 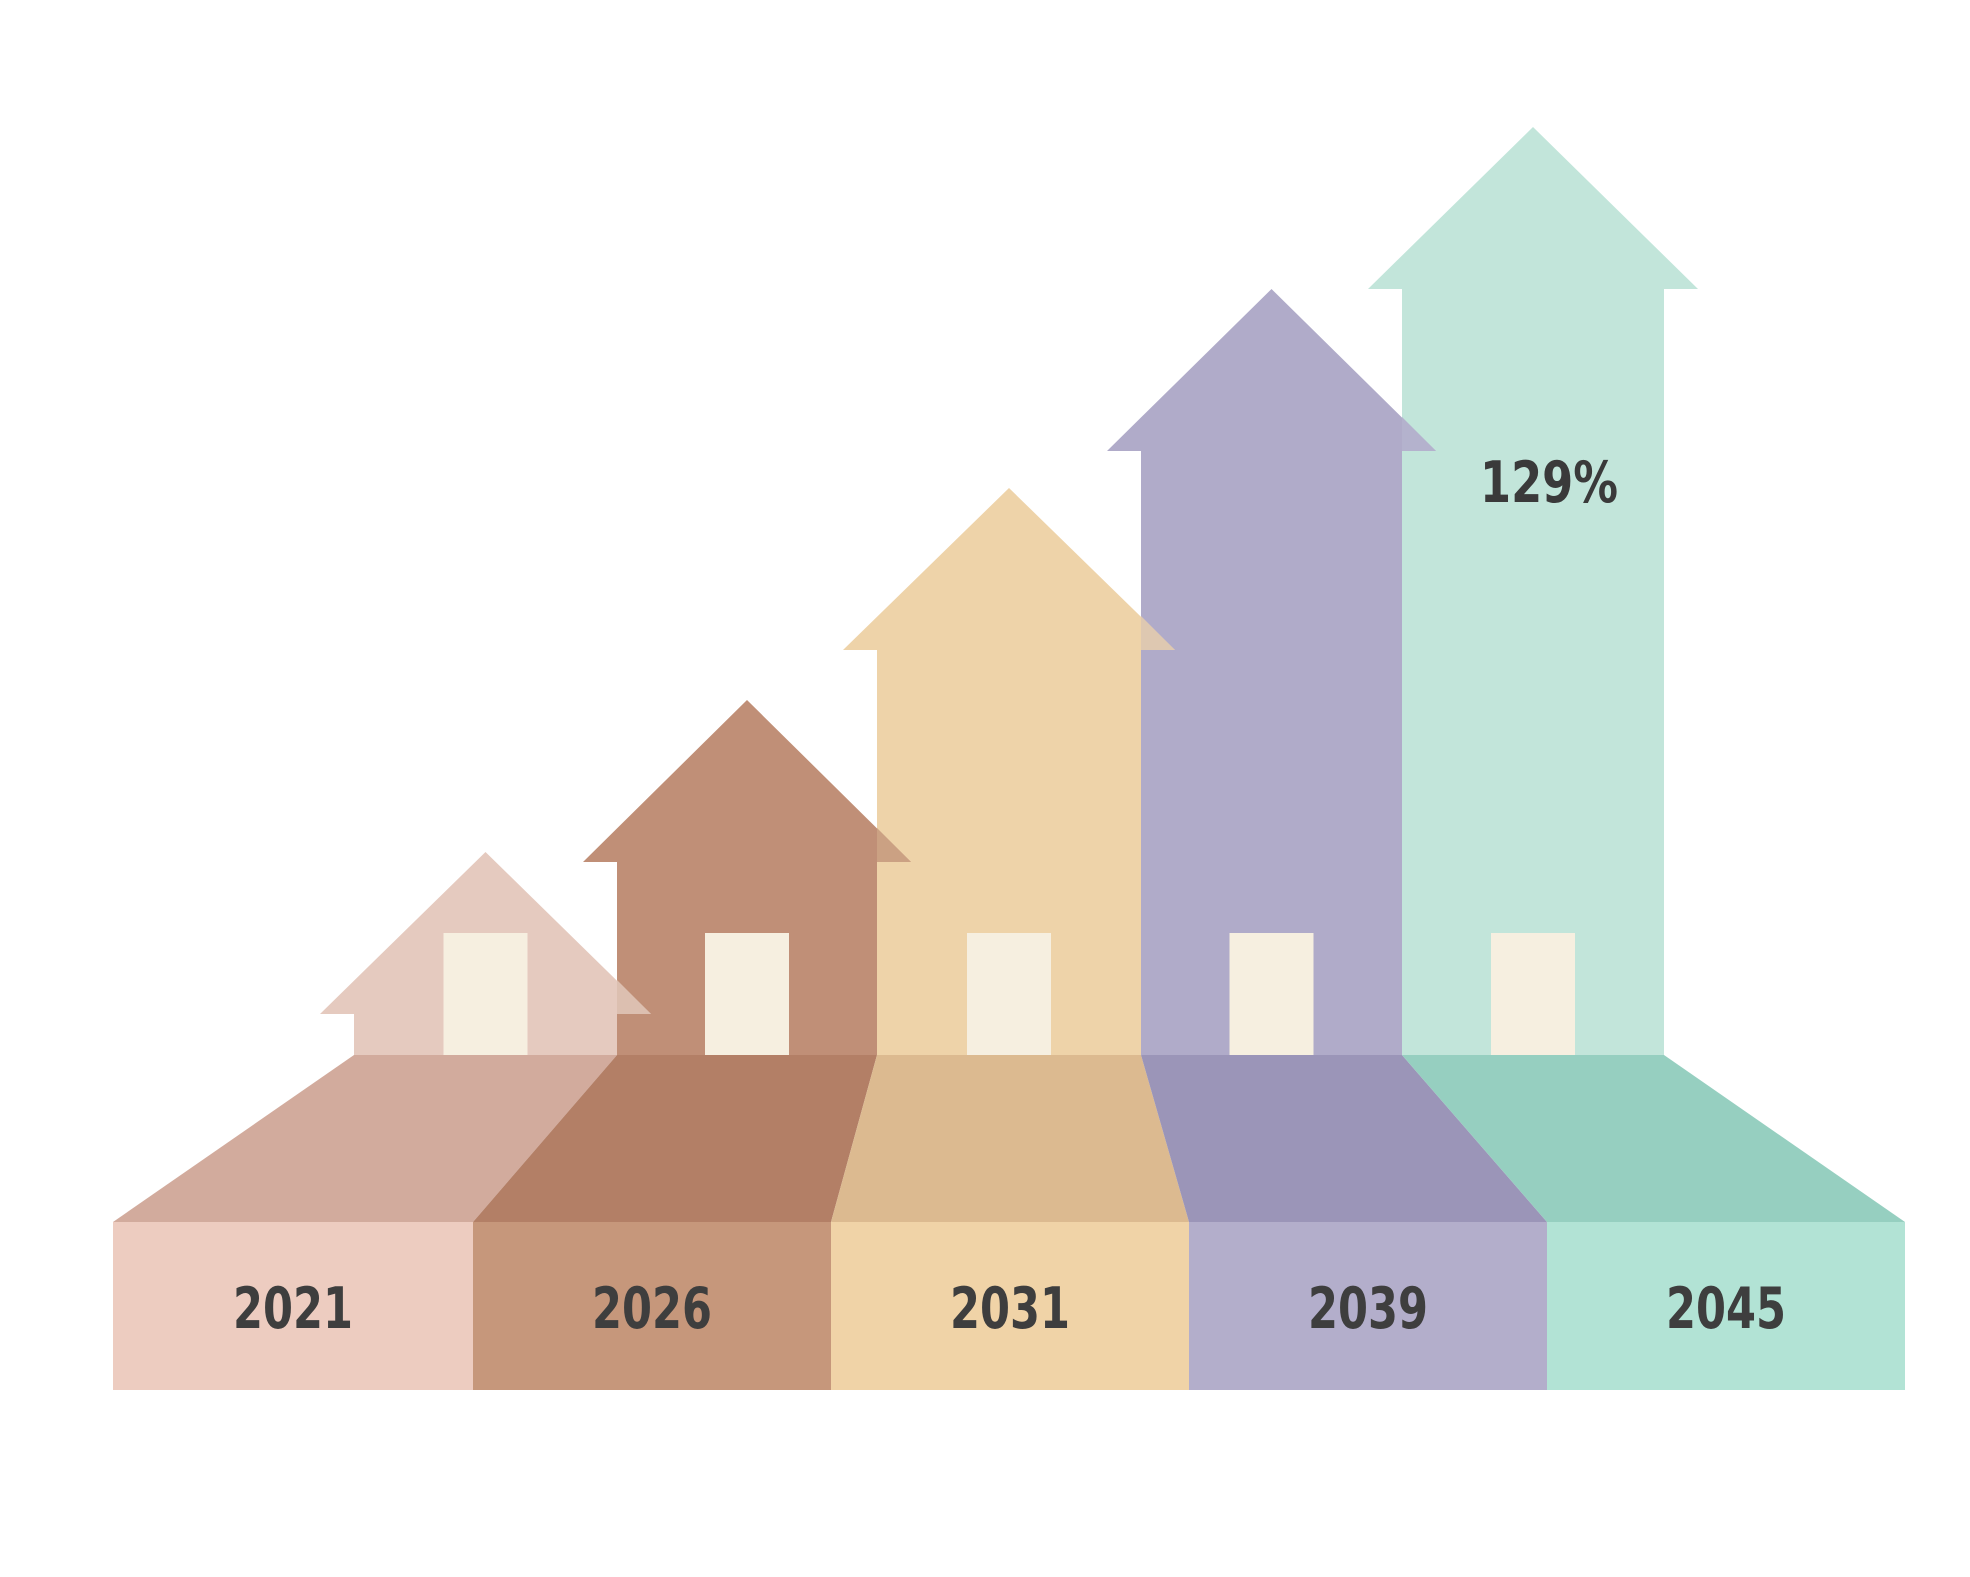 I want to click on overlap-shade-2031, so click(x=1158, y=633).